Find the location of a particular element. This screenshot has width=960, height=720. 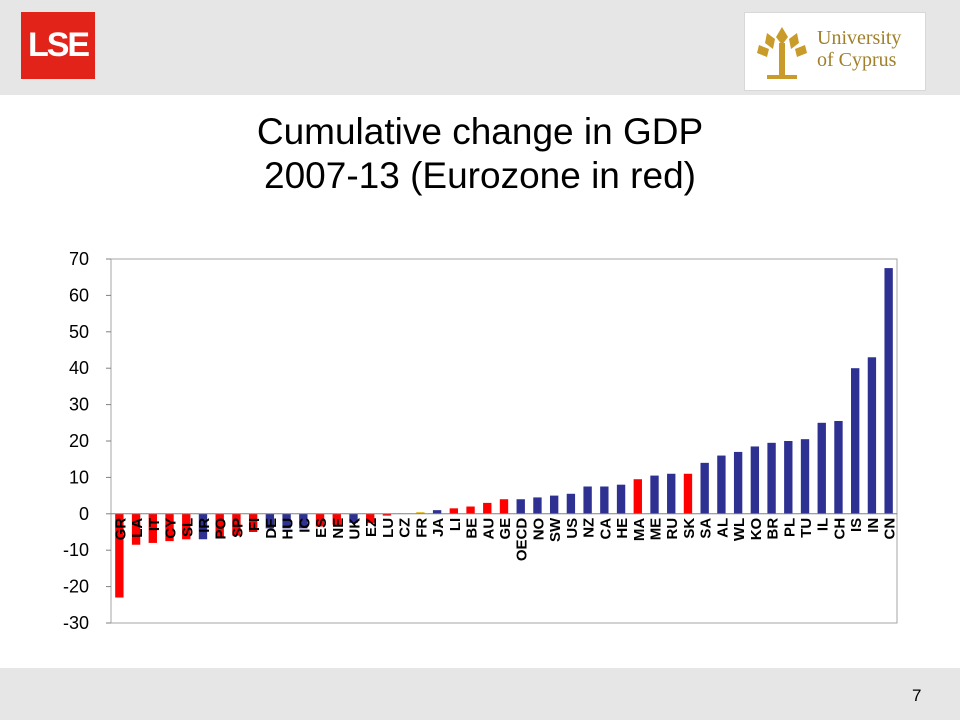

bar-li is located at coordinates (454, 511).